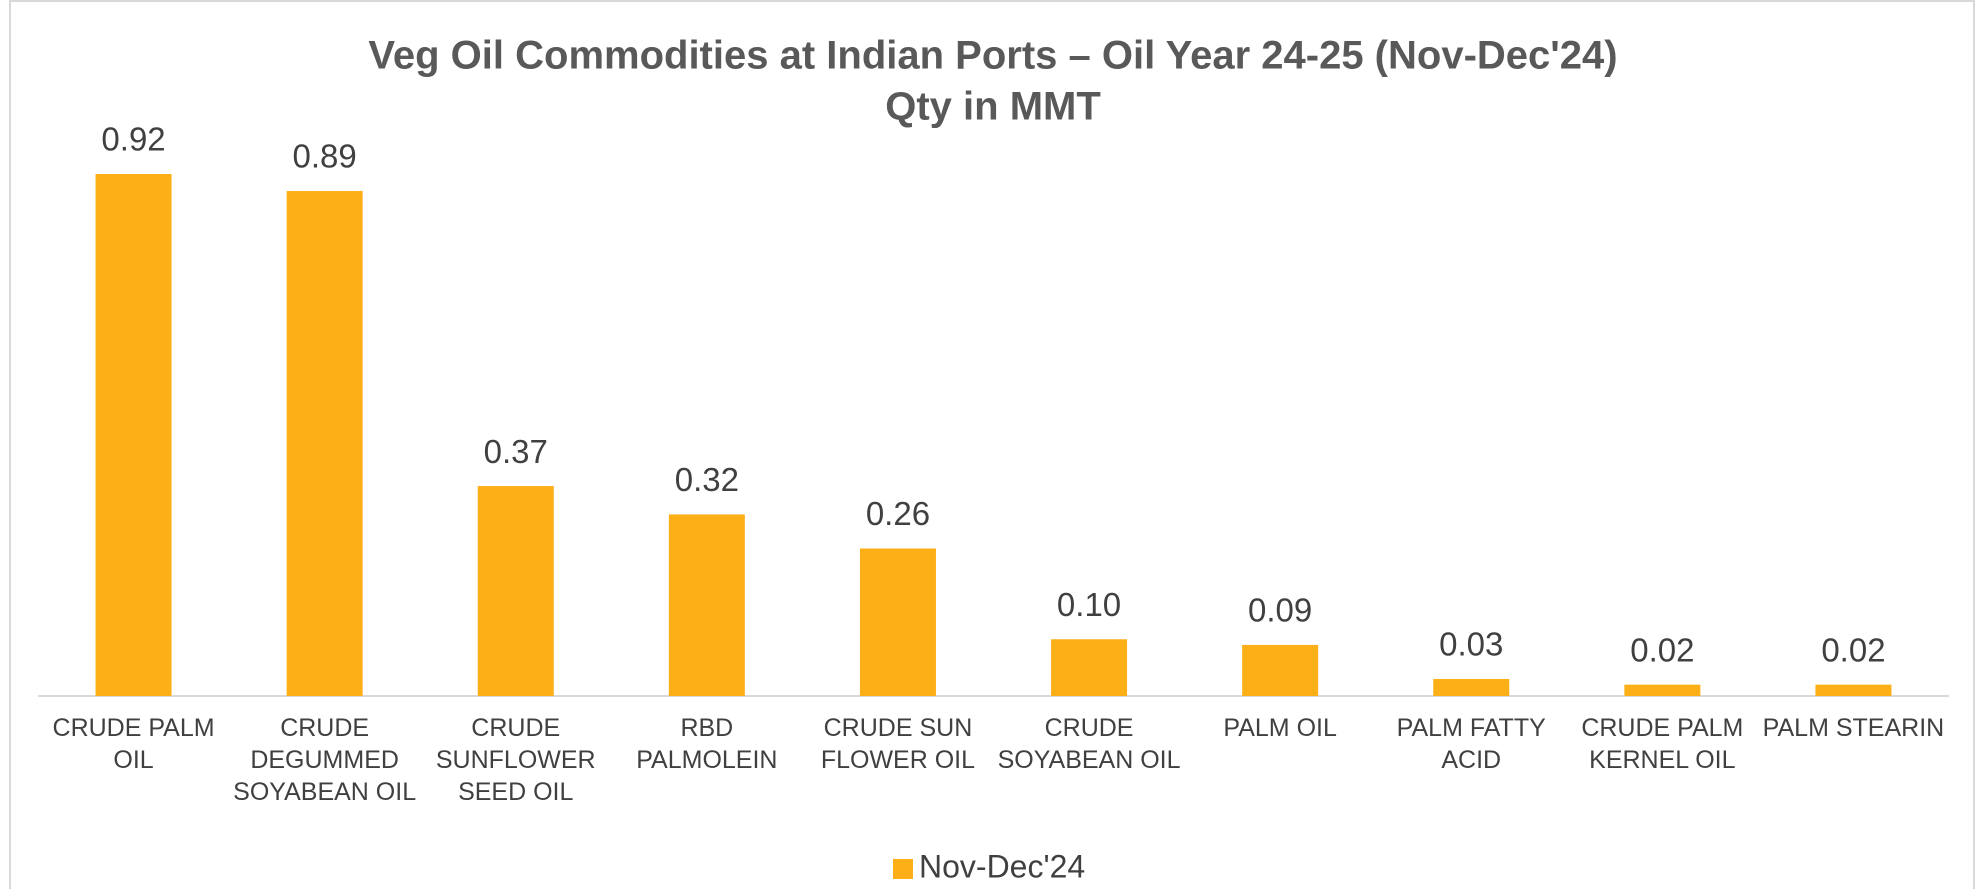 Image resolution: width=1987 pixels, height=889 pixels. What do you see at coordinates (993, 107) in the screenshot?
I see `chart-subtitle: Qty in MMT` at bounding box center [993, 107].